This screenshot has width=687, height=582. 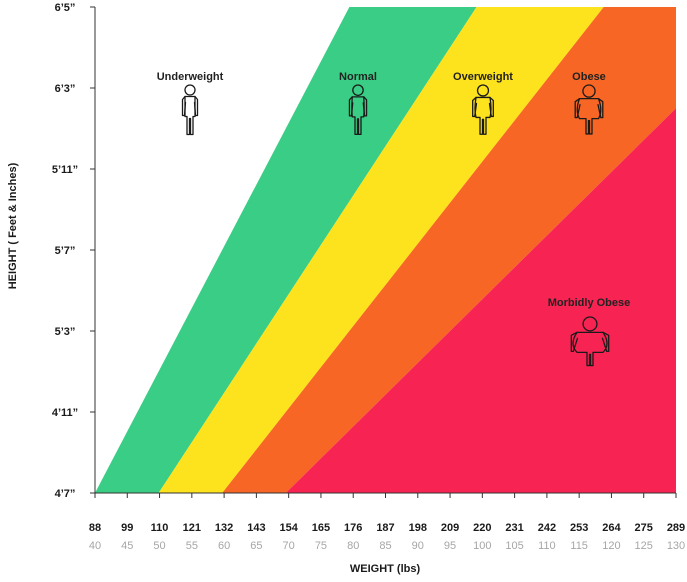 I want to click on x-tick-label-lbs: 121, so click(x=192, y=528).